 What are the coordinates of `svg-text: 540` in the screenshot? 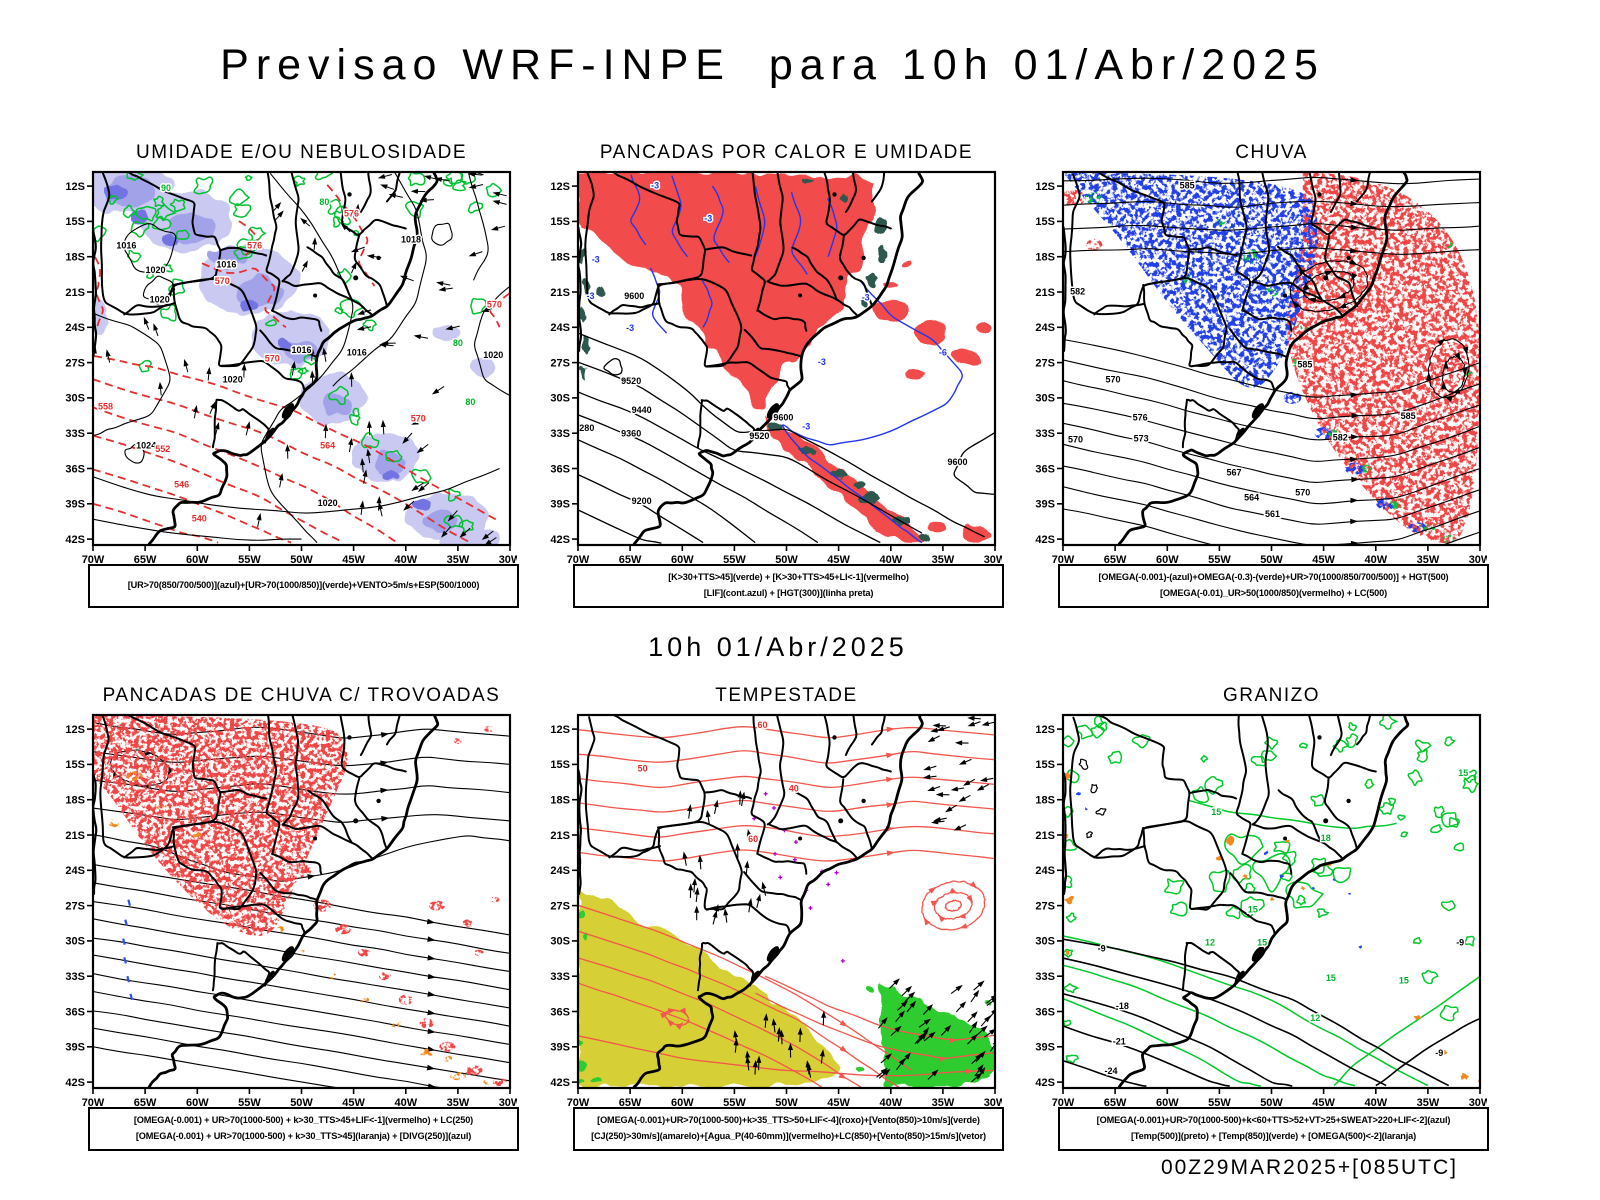 It's located at (199, 519).